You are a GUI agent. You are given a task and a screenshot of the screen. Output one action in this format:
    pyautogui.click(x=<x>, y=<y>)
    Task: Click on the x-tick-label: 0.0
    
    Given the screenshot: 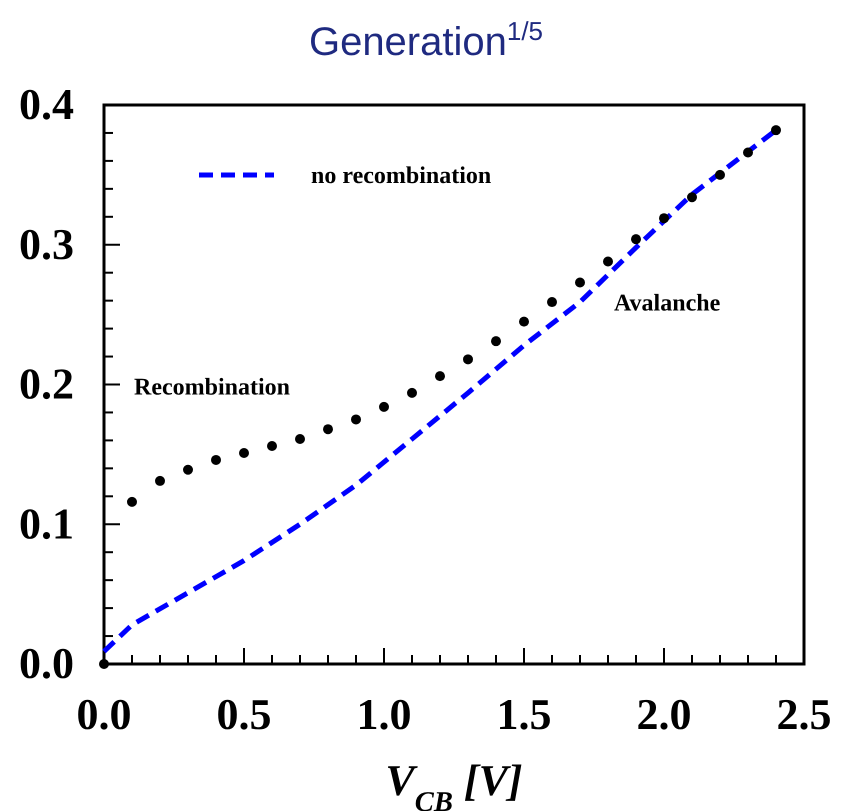 What is the action you would take?
    pyautogui.click(x=104, y=715)
    